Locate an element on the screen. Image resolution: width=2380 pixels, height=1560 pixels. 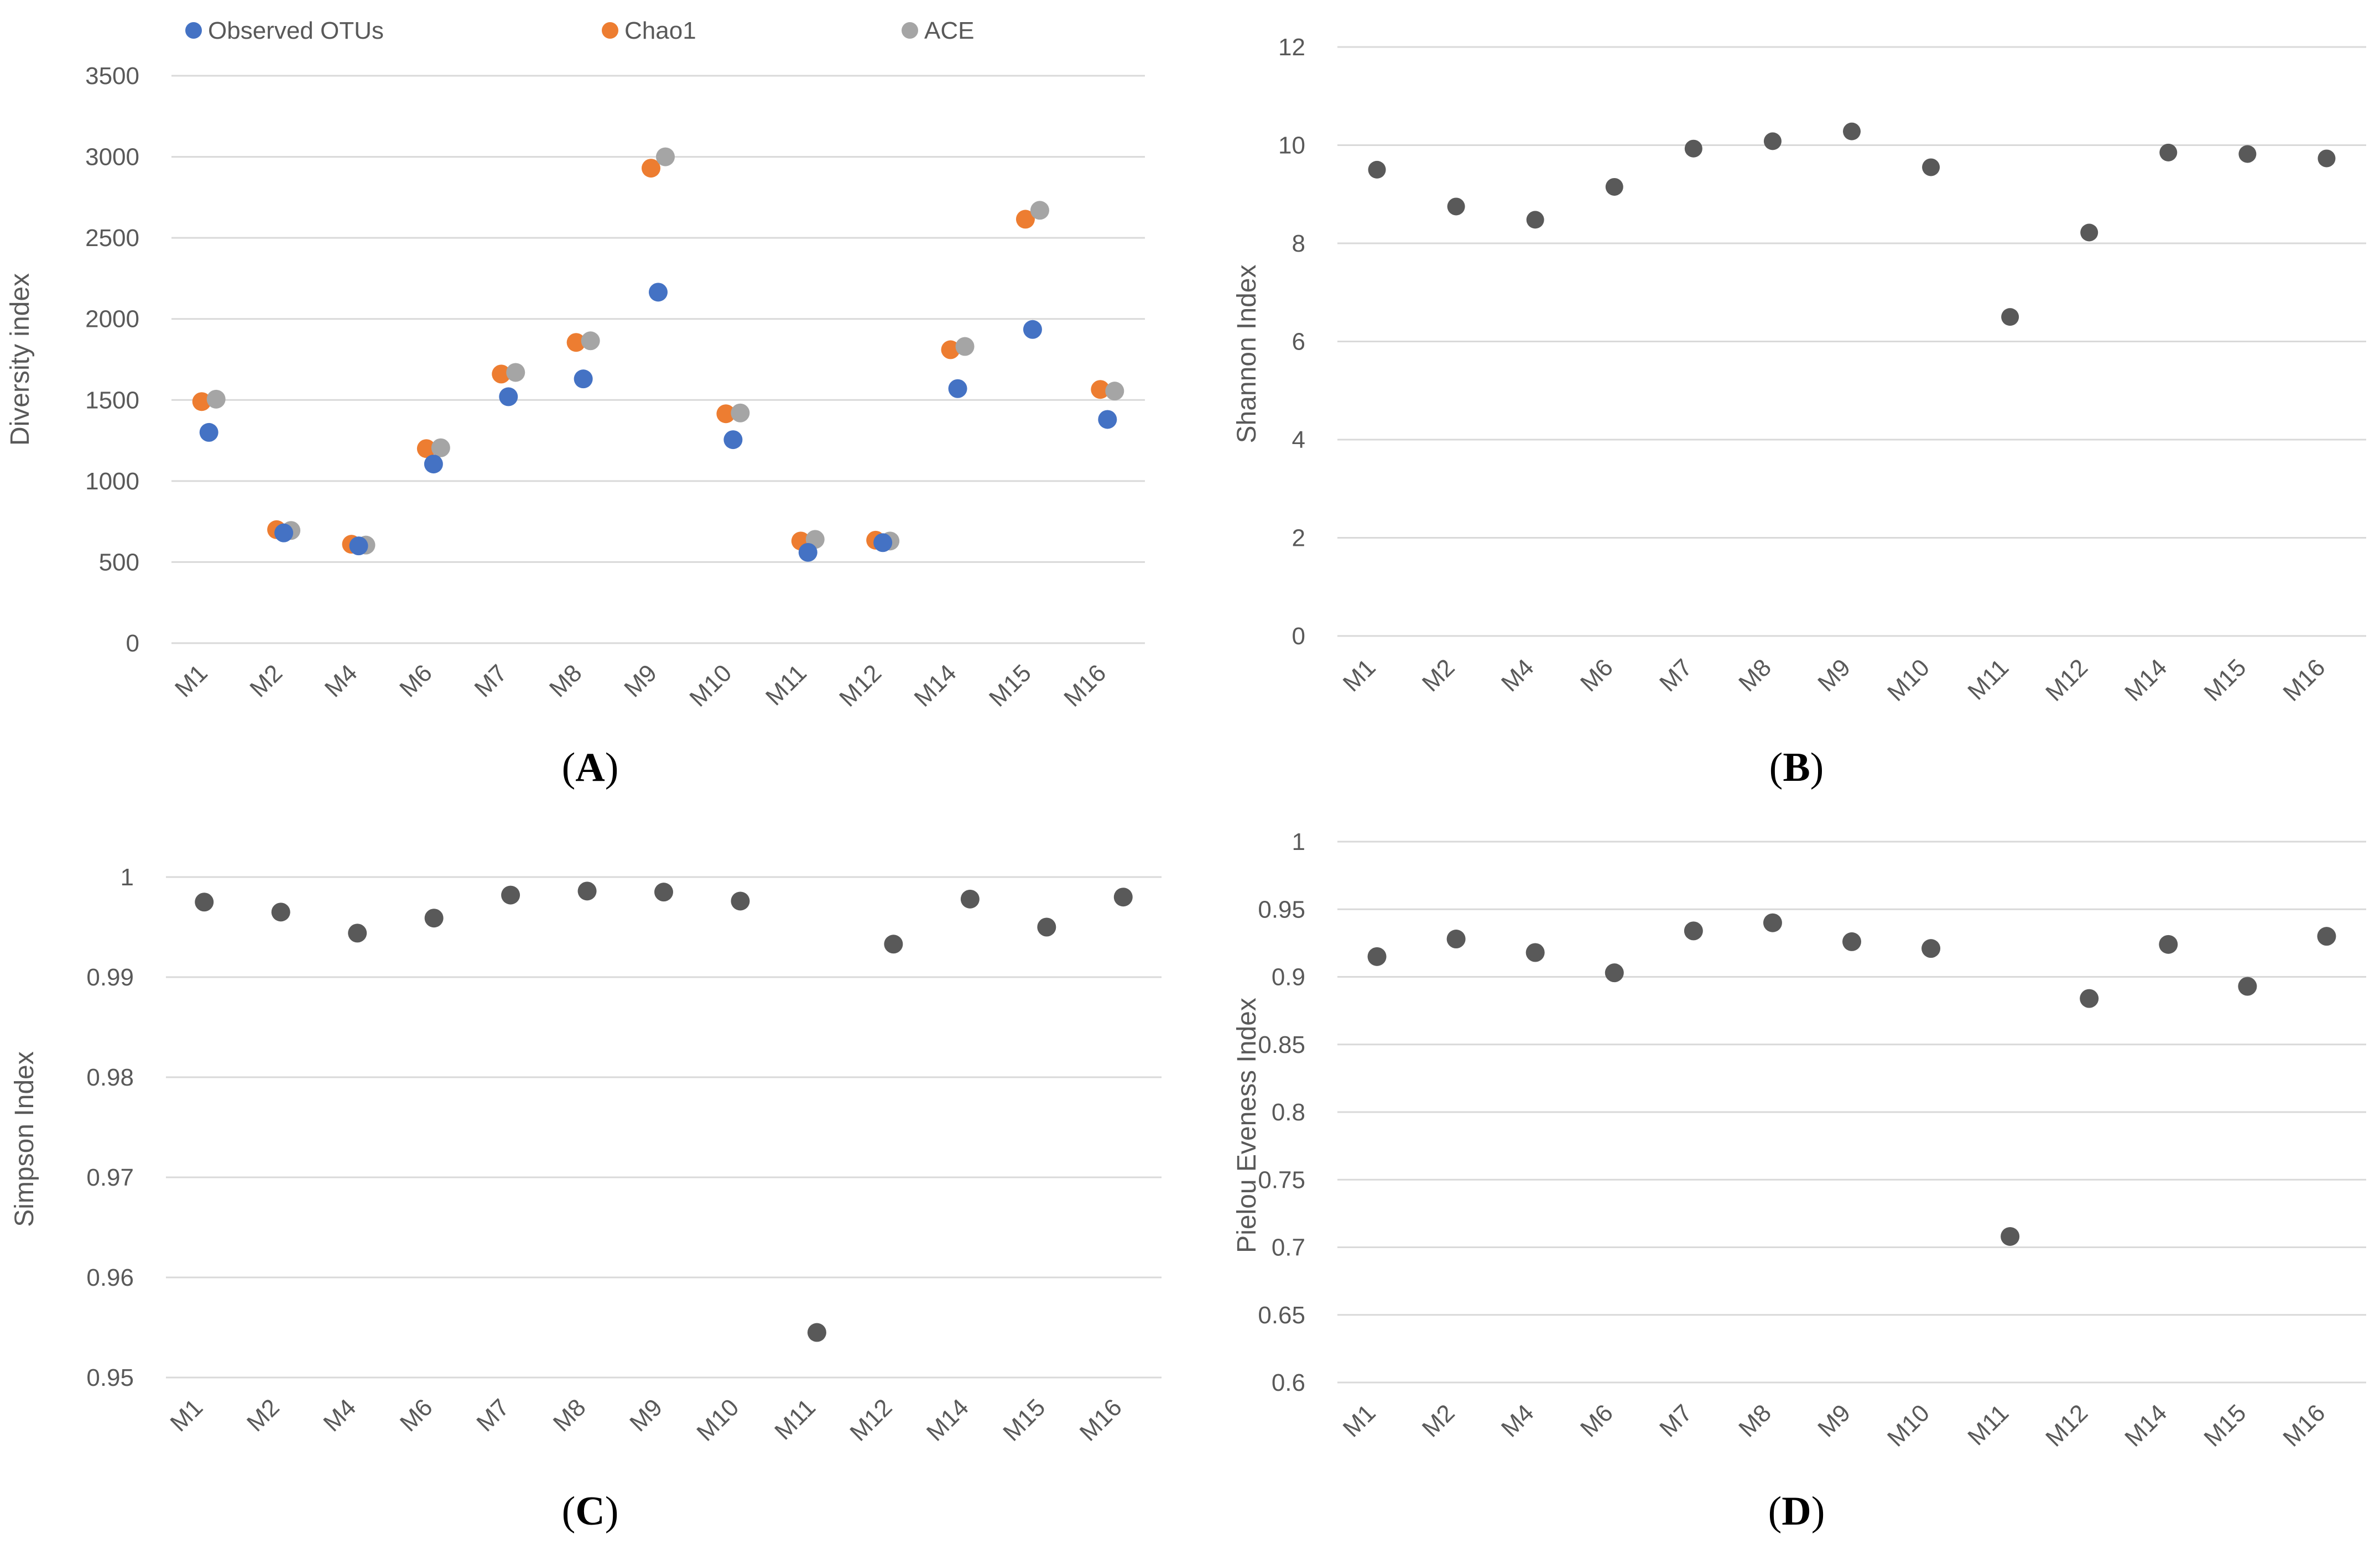
x-tick-label: M8 is located at coordinates (565, 681).